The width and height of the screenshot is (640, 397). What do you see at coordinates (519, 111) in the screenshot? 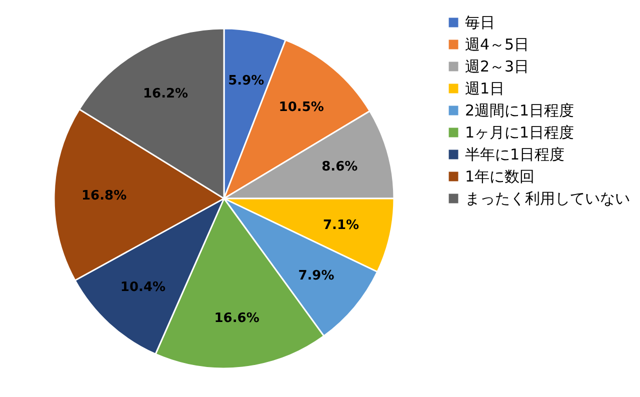
I see `legend-label: 2週間に1日程度` at bounding box center [519, 111].